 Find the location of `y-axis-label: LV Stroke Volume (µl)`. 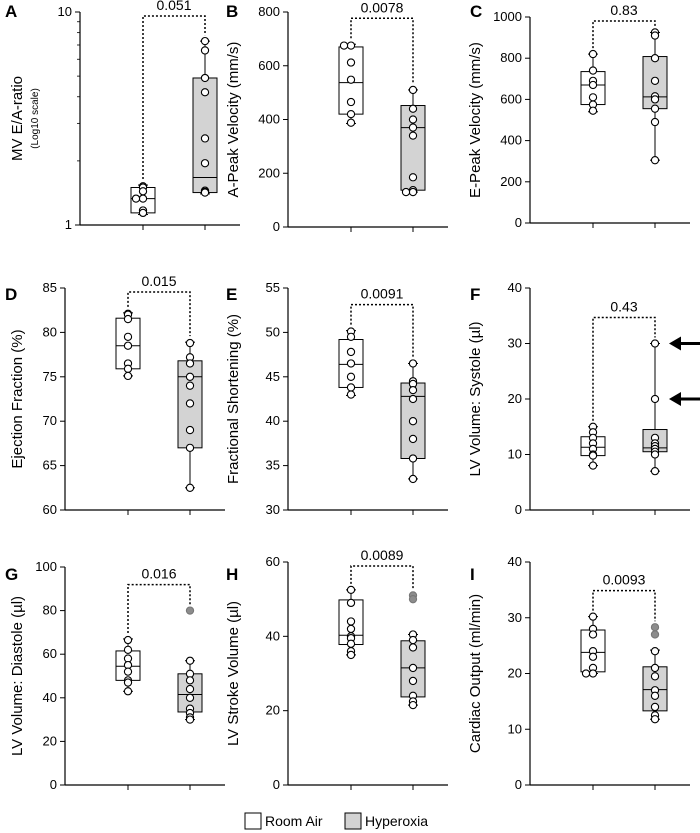

y-axis-label: LV Stroke Volume (µl) is located at coordinates (233, 673).